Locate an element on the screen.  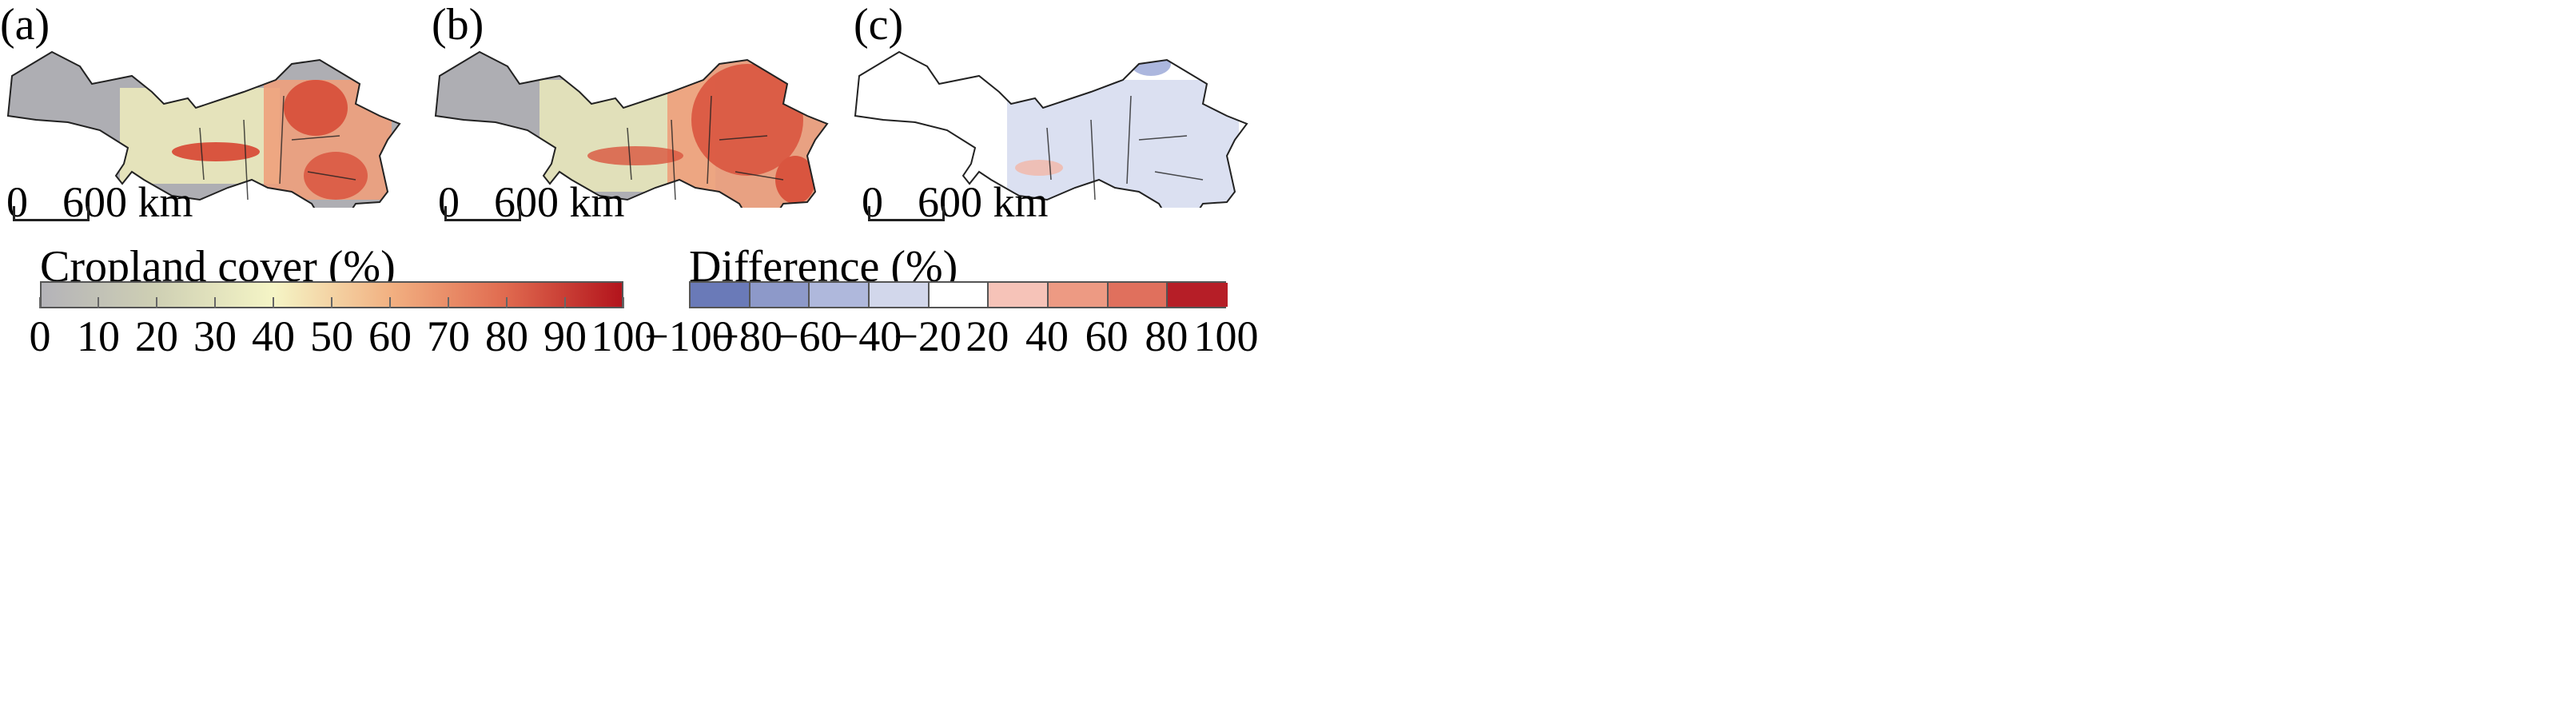
difference-tick-label: −100 is located at coordinates (689, 336).